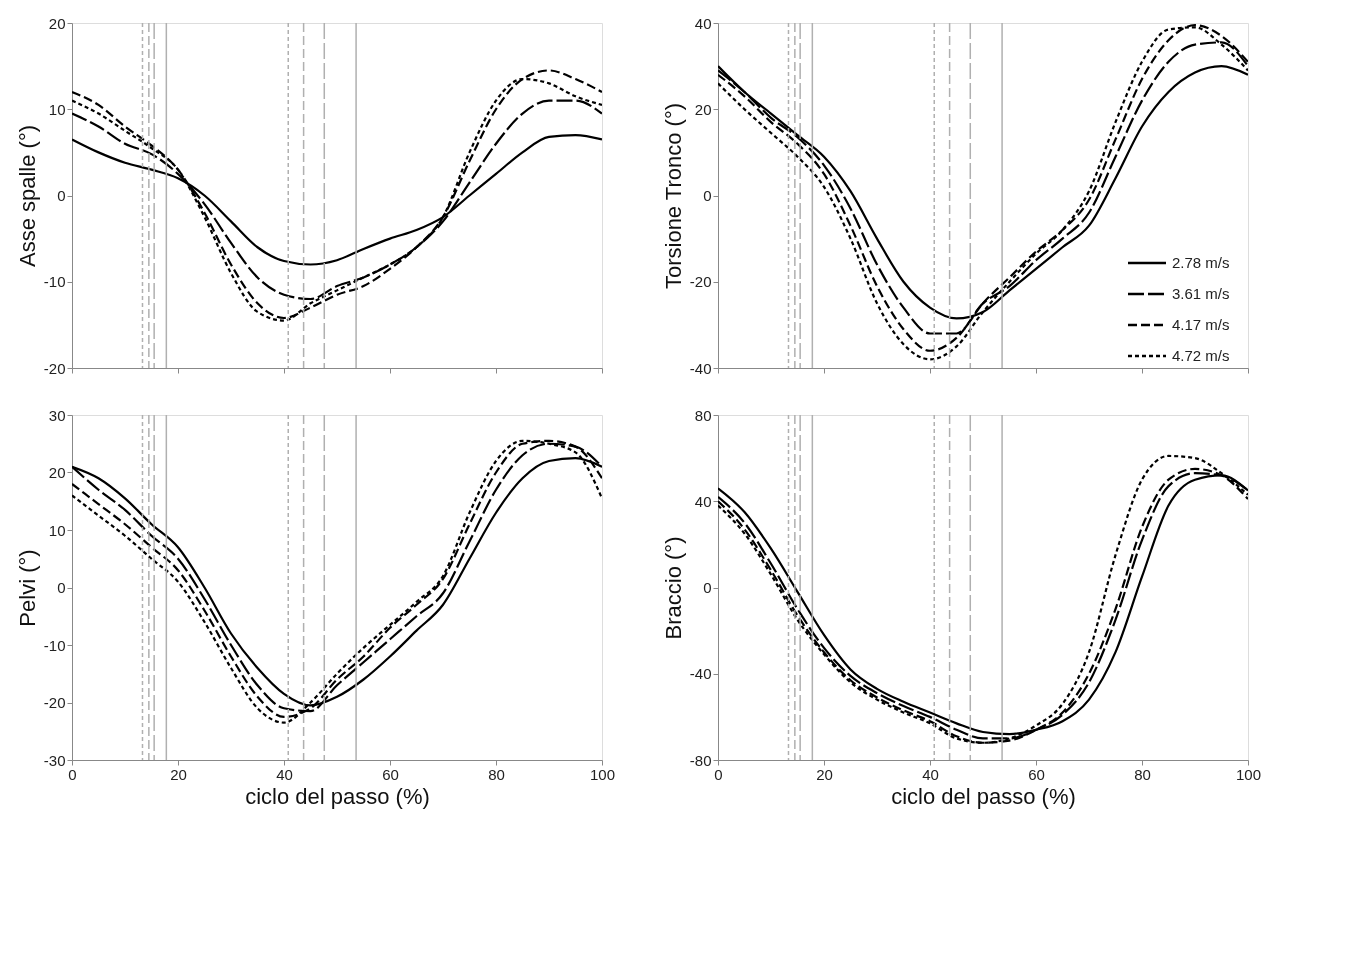 This screenshot has height=956, width=1363. I want to click on y-axis-title: Torsione Tronco (°), so click(673, 196).